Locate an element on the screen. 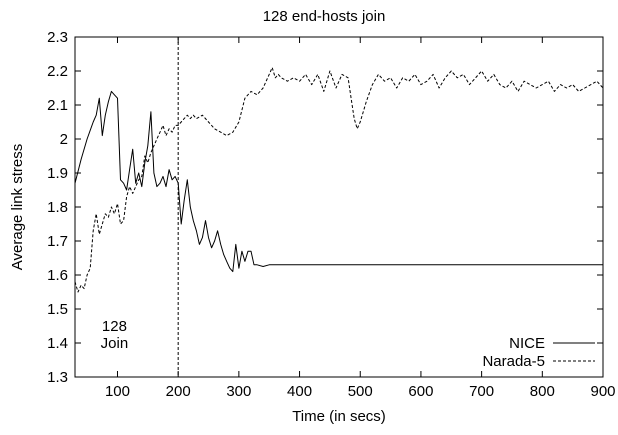 Image resolution: width=618 pixels, height=435 pixels. y-tick-label: 1.5 is located at coordinates (57, 309).